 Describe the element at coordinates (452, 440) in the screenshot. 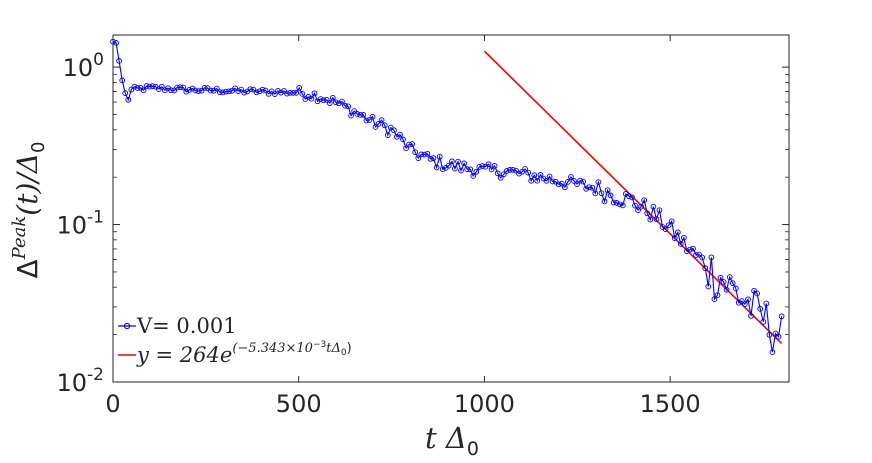

I see `x-axis-label: t Δ0` at that location.